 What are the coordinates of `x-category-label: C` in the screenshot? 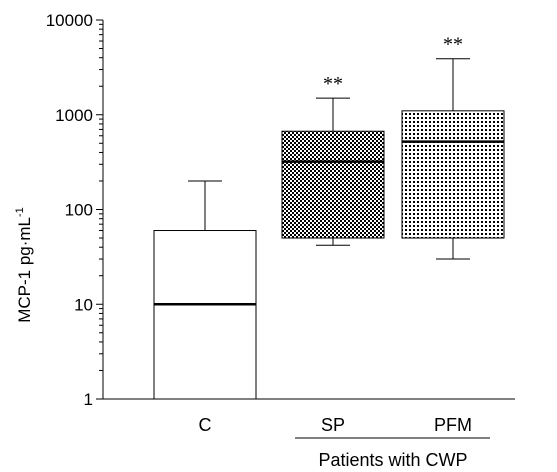 It's located at (205, 425).